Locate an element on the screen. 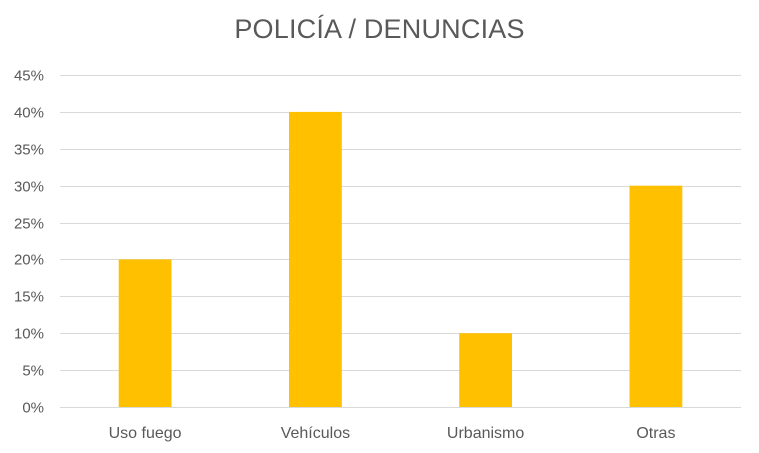 The image size is (759, 453). y-axis-ticks: 0% 5% 10% 15% 20% 25% 30% 35% 40% 45% is located at coordinates (29, 242).